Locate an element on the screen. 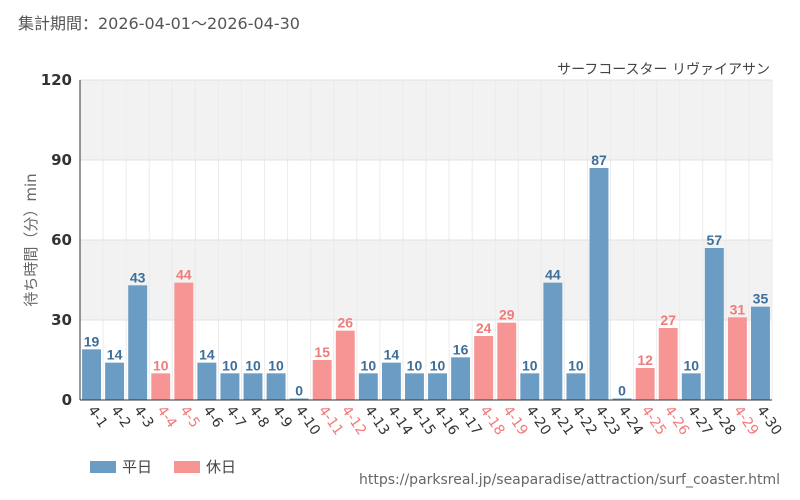 The image size is (800, 500). bar-value-label: 19 is located at coordinates (92, 341).